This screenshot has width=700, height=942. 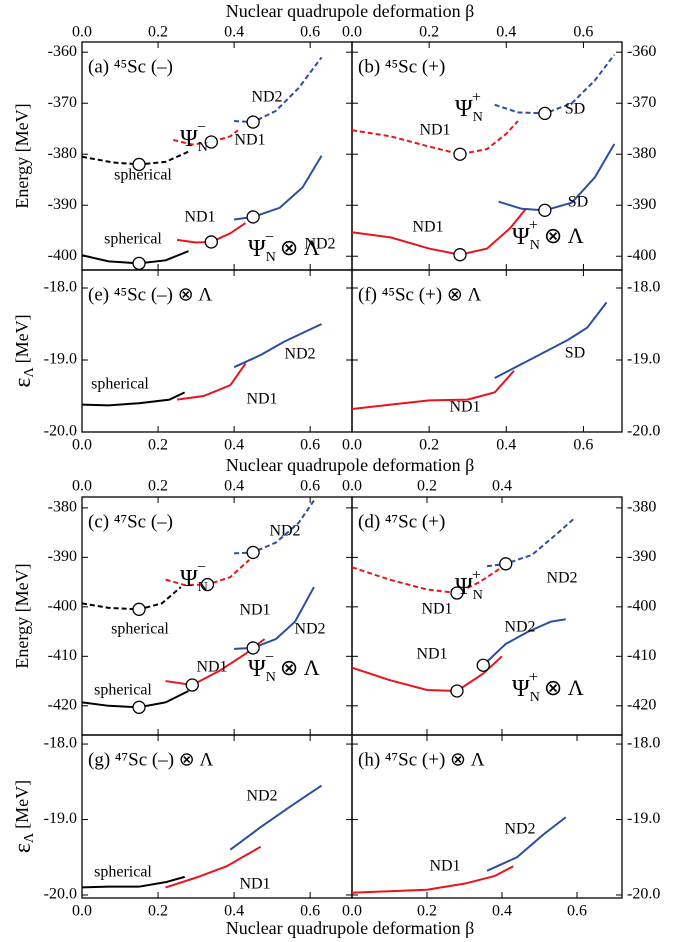 What do you see at coordinates (350, 928) in the screenshot?
I see `x-axis-label: Nuclear quadrupole deformation β` at bounding box center [350, 928].